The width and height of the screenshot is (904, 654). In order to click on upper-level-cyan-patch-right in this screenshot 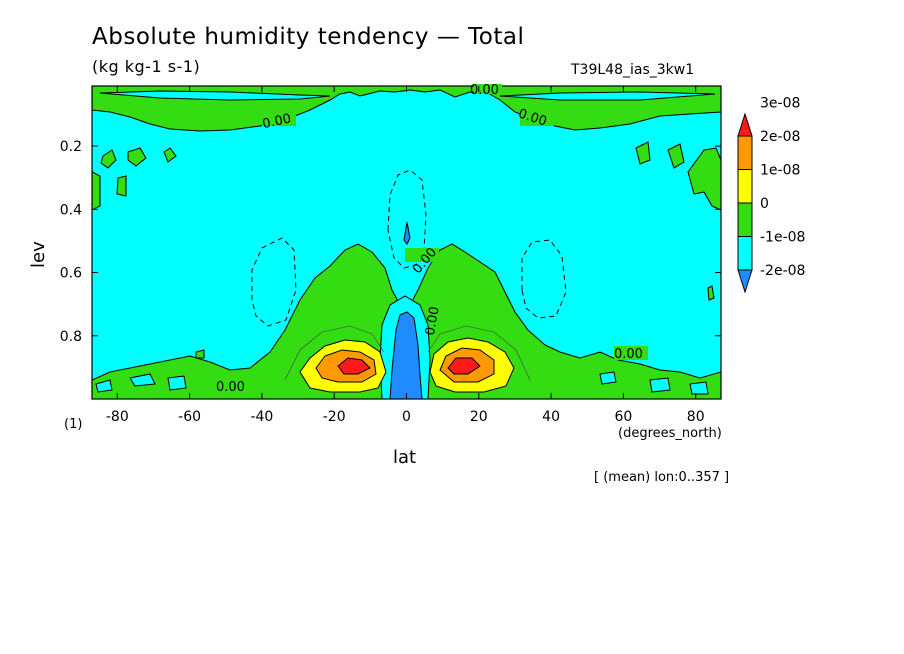, I will do `click(607, 96)`.